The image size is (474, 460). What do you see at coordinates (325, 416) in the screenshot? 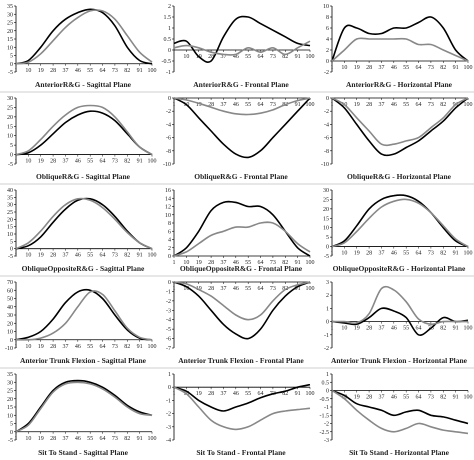
I see `y-tick-label: -1.5` at bounding box center [325, 416].